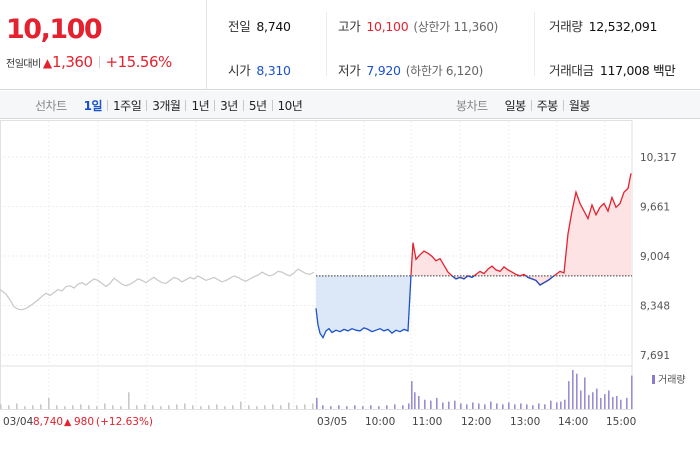 This screenshot has height=450, width=700. What do you see at coordinates (124, 422) in the screenshot?
I see `prev-day-change-pct: (+12.63%)` at bounding box center [124, 422].